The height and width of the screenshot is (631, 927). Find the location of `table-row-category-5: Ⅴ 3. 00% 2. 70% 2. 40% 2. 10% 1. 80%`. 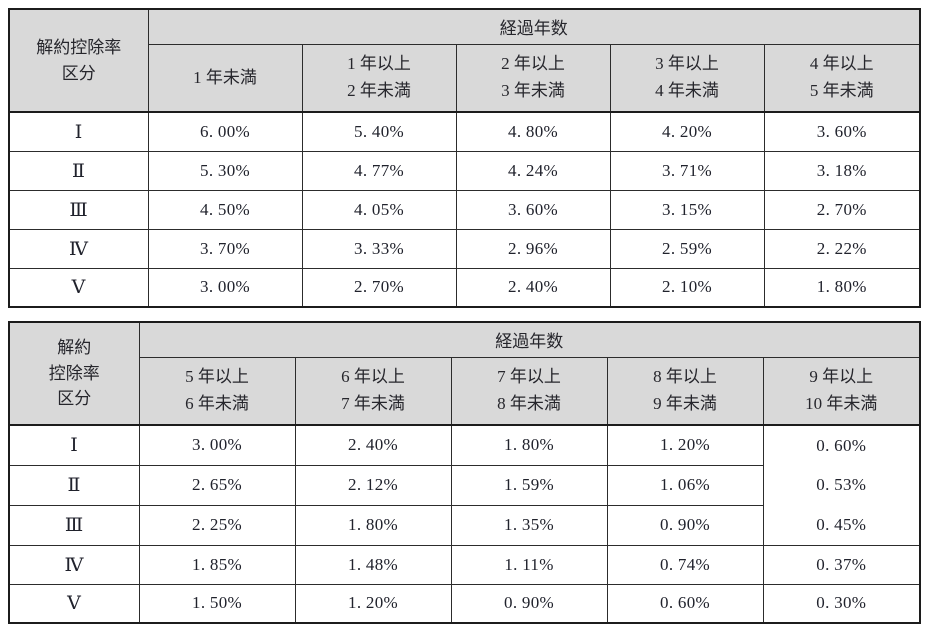

table-row-category-5: Ⅴ 3. 00% 2. 70% 2. 40% 2. 10% 1. 80% is located at coordinates (464, 287).